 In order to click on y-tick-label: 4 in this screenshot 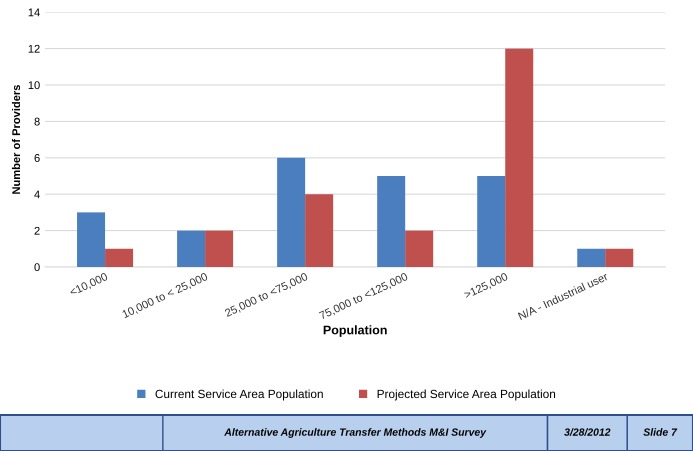, I will do `click(37, 194)`.